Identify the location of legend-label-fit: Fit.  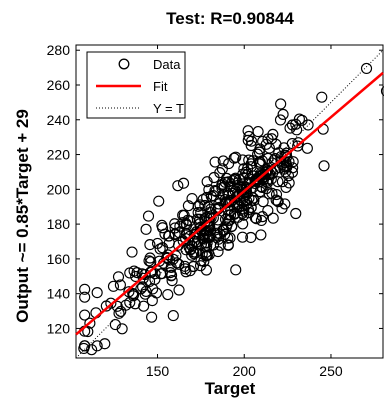
(160, 86).